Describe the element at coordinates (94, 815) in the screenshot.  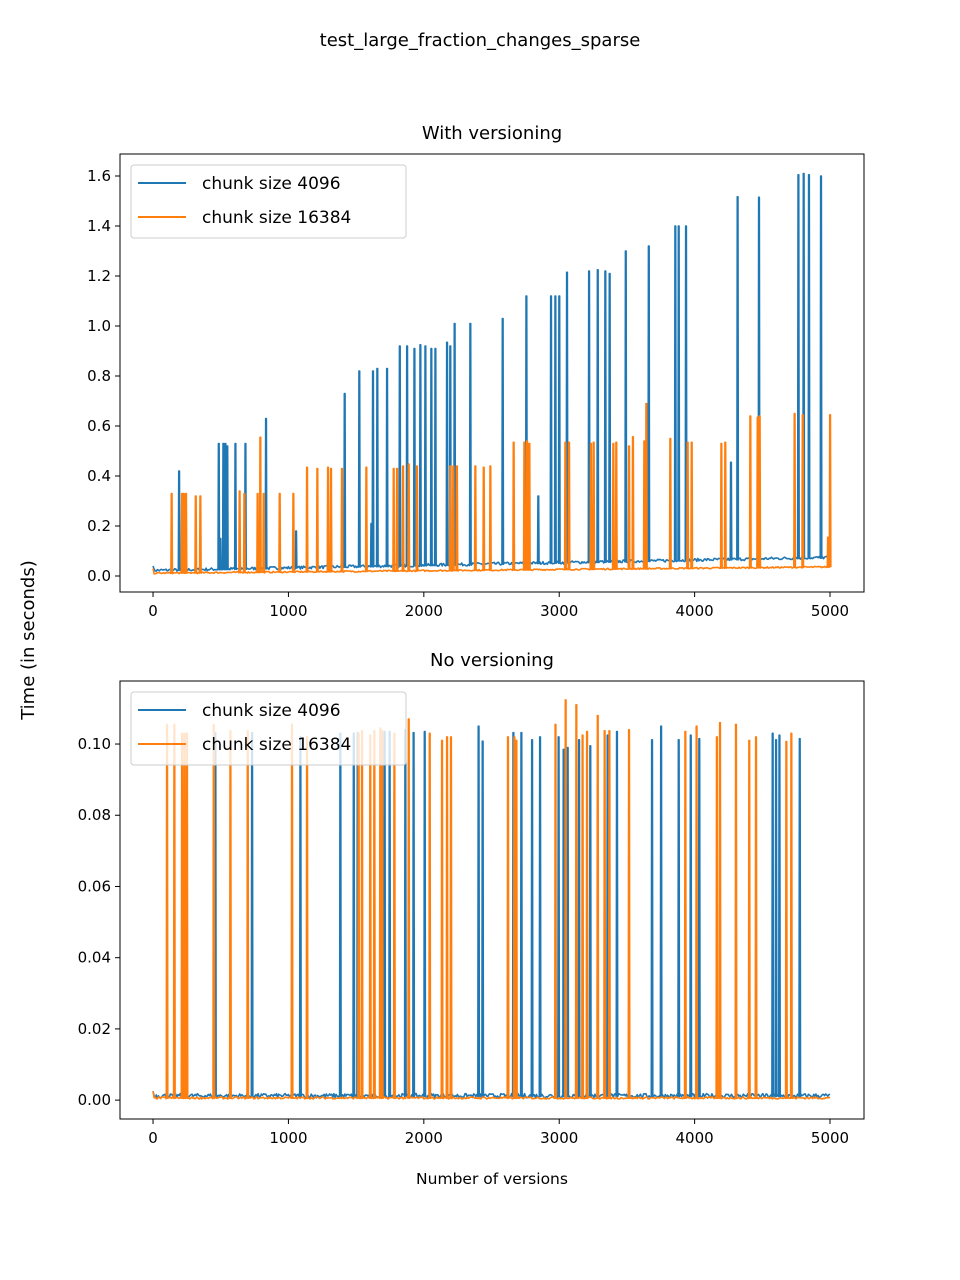
I see `y-tick-label: 0.08` at that location.